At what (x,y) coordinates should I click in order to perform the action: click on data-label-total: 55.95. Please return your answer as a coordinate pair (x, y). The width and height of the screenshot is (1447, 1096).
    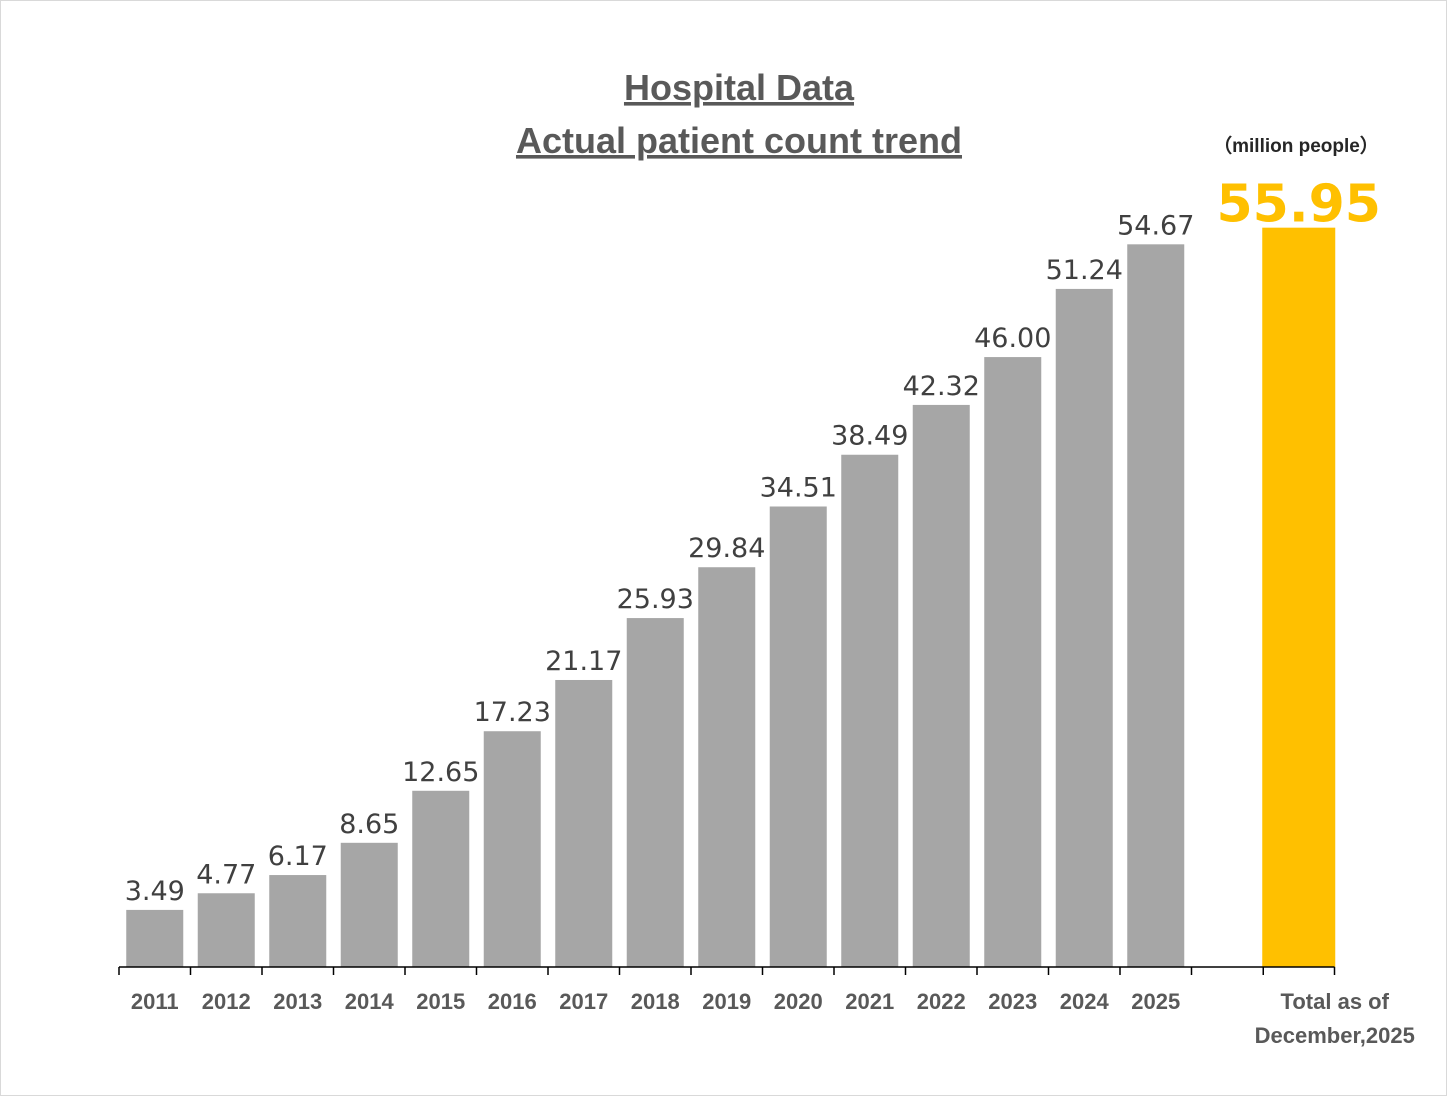
    Looking at the image, I should click on (1299, 205).